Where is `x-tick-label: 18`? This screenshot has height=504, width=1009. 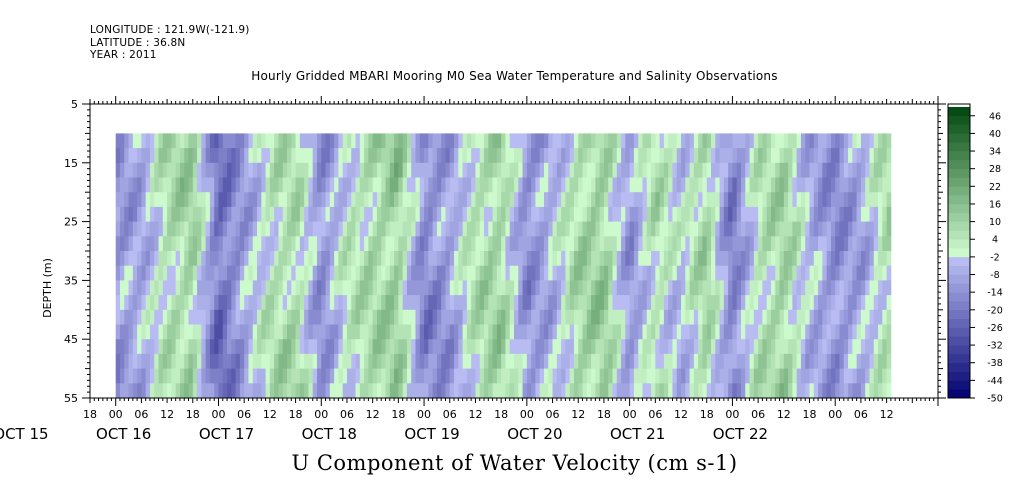 x-tick-label: 18 is located at coordinates (296, 414).